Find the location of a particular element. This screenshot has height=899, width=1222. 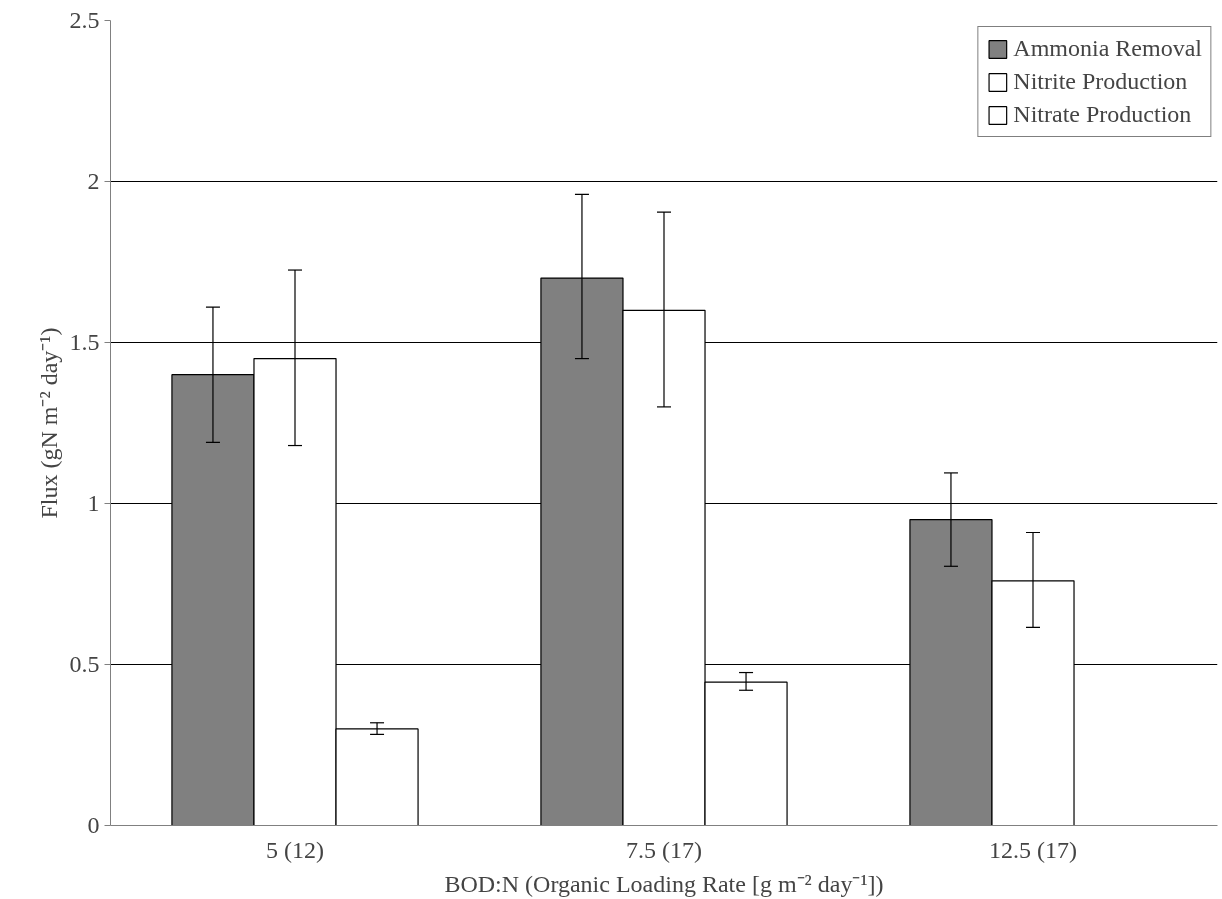

y-tick-label: 2 is located at coordinates (93, 181).